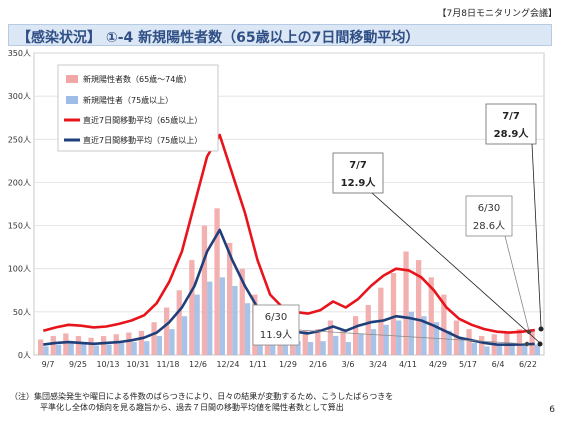 The image size is (567, 425). What do you see at coordinates (552, 410) in the screenshot?
I see `page-number: 6` at bounding box center [552, 410].